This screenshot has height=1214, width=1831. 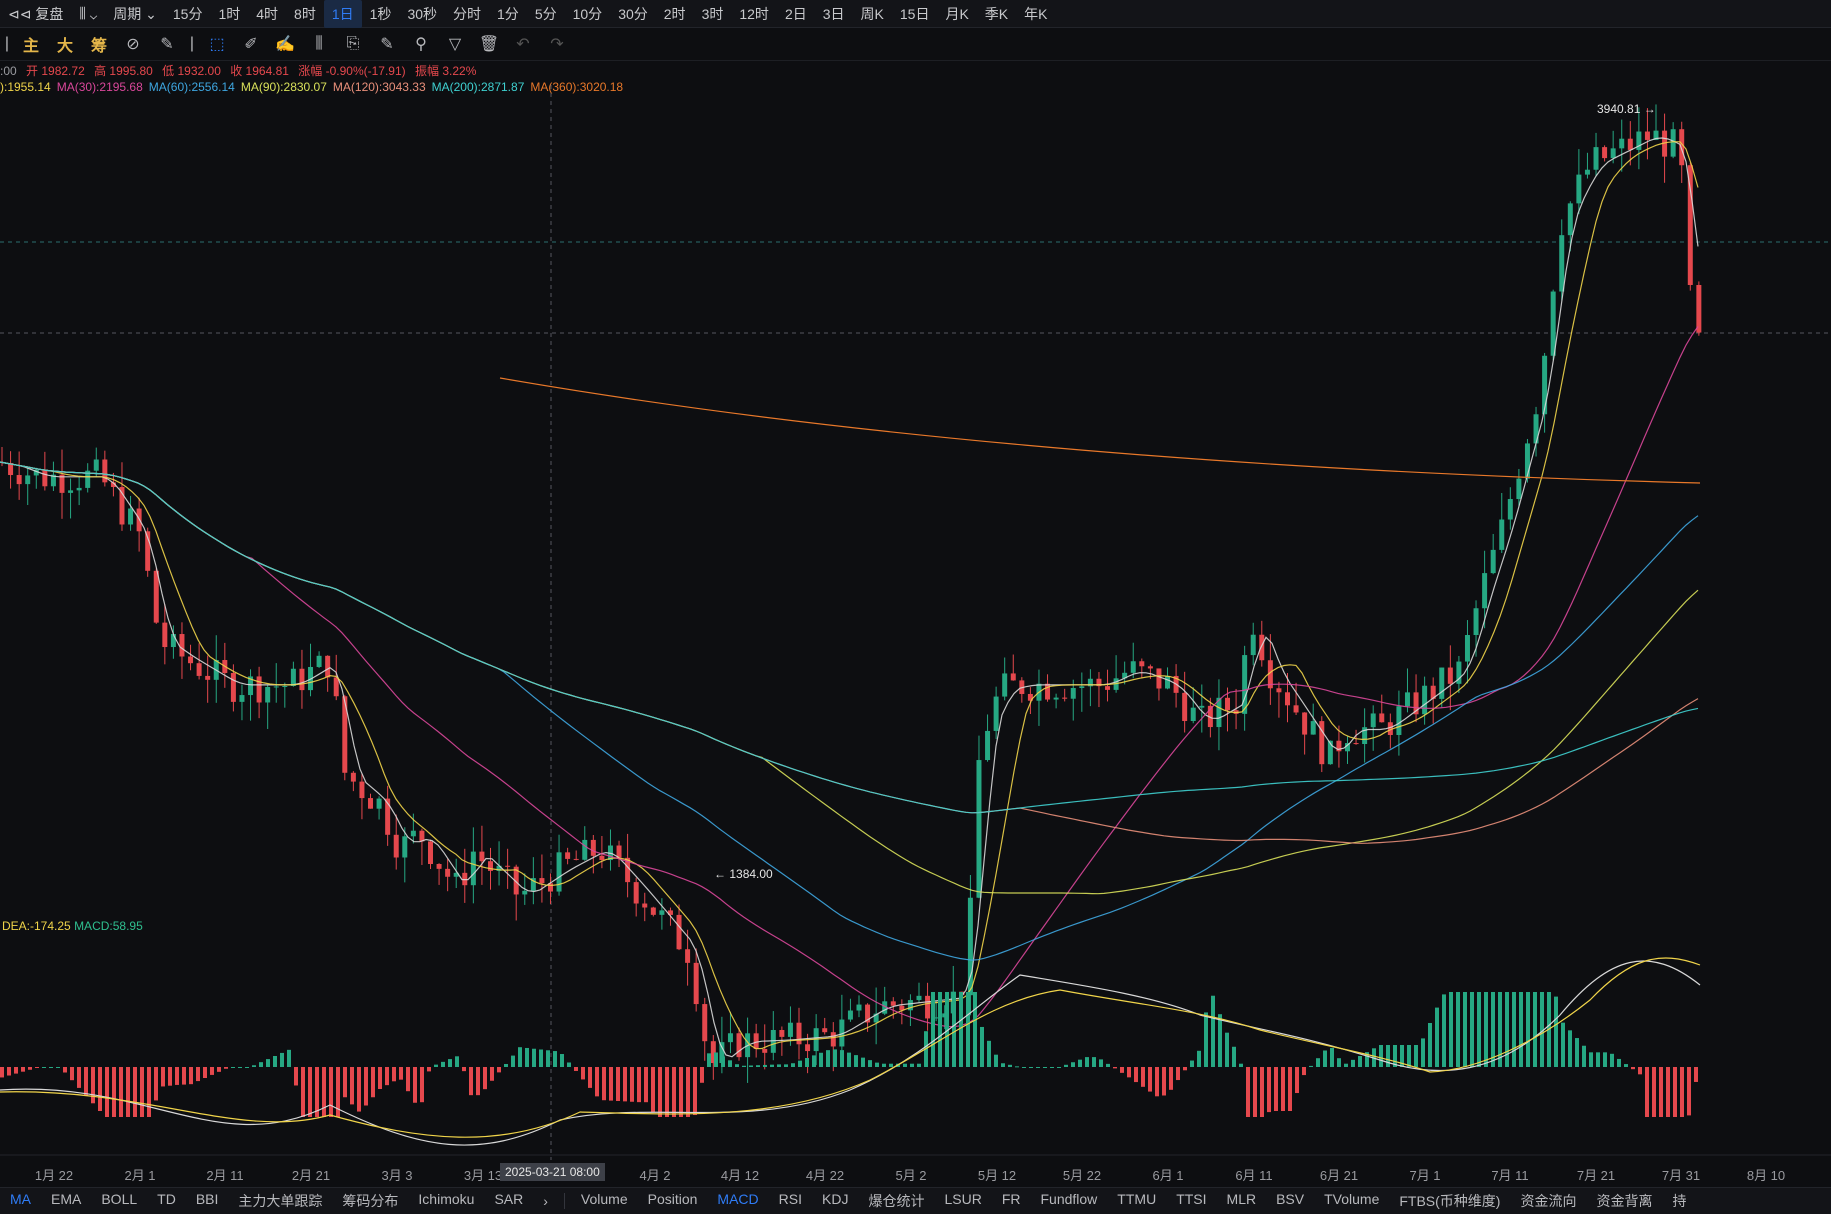 What do you see at coordinates (285, 44) in the screenshot?
I see `draw-icon: ✍` at bounding box center [285, 44].